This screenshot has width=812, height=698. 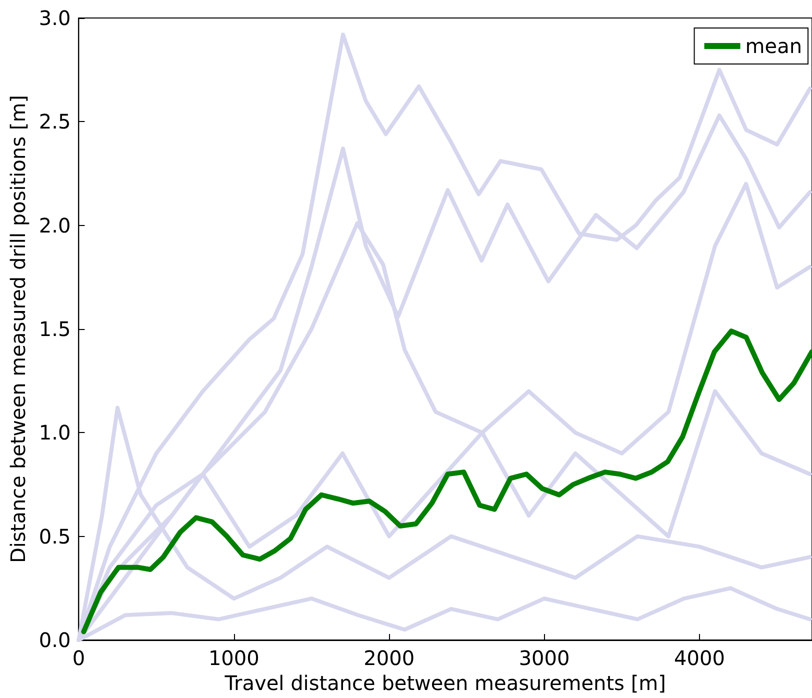 I want to click on y-tick-label: 1.0, so click(x=54, y=432).